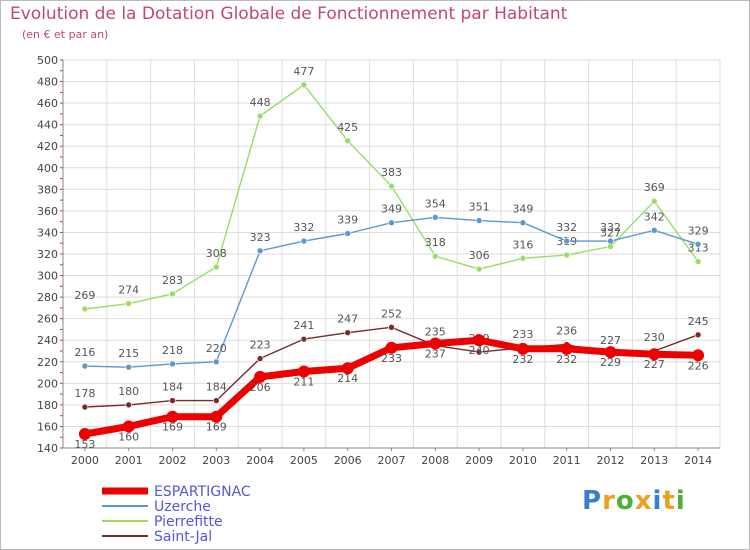 This screenshot has width=750, height=550. Describe the element at coordinates (479, 460) in the screenshot. I see `x-tick-label: 2009` at that location.